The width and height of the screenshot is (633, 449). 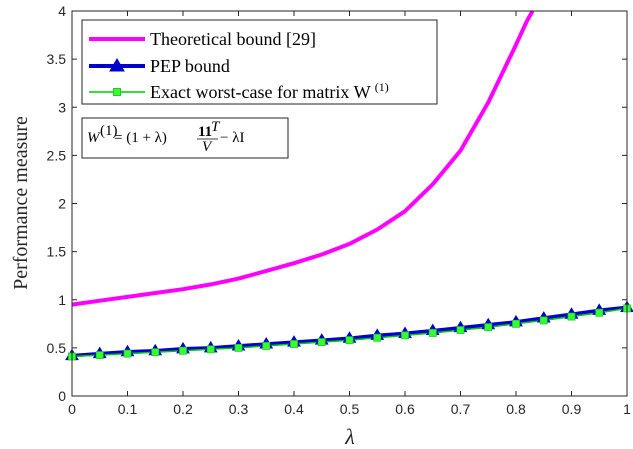 What do you see at coordinates (72, 409) in the screenshot?
I see `x-tick-label: 0` at bounding box center [72, 409].